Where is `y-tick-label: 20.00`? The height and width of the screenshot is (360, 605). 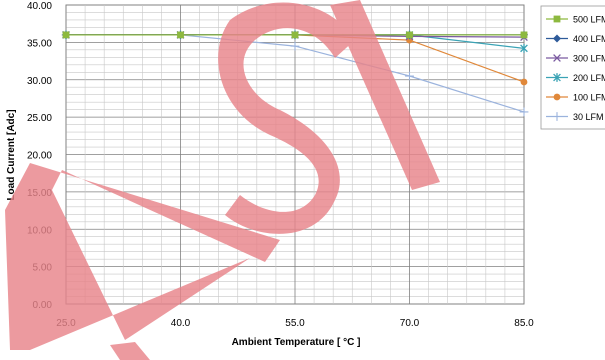 y-tick-label: 20.00 is located at coordinates (39, 156).